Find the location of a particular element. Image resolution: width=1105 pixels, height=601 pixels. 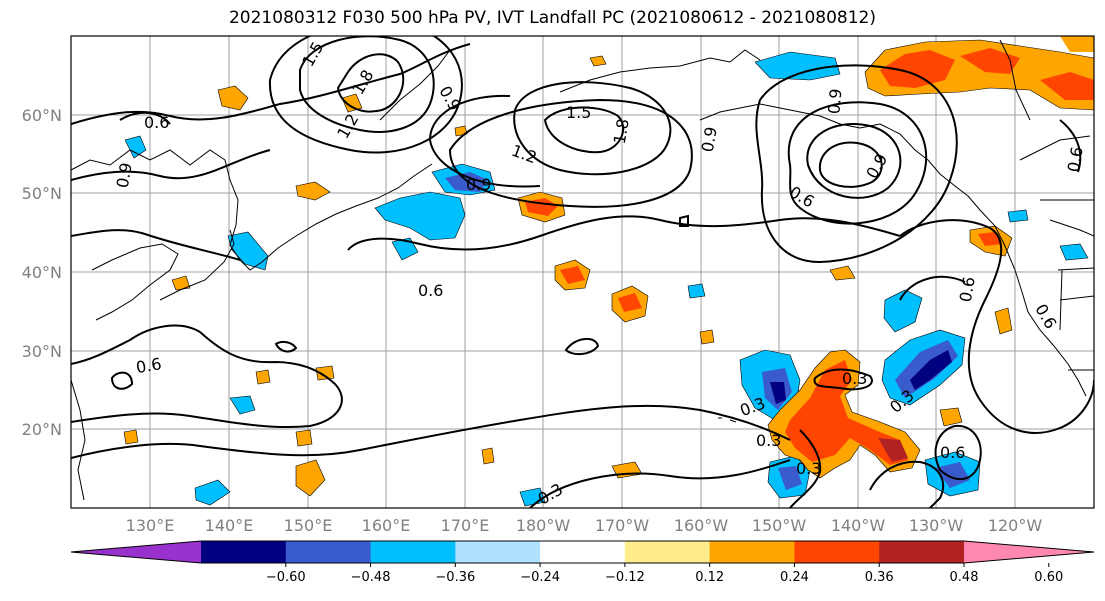

contour-label: 1.8 is located at coordinates (621, 131).